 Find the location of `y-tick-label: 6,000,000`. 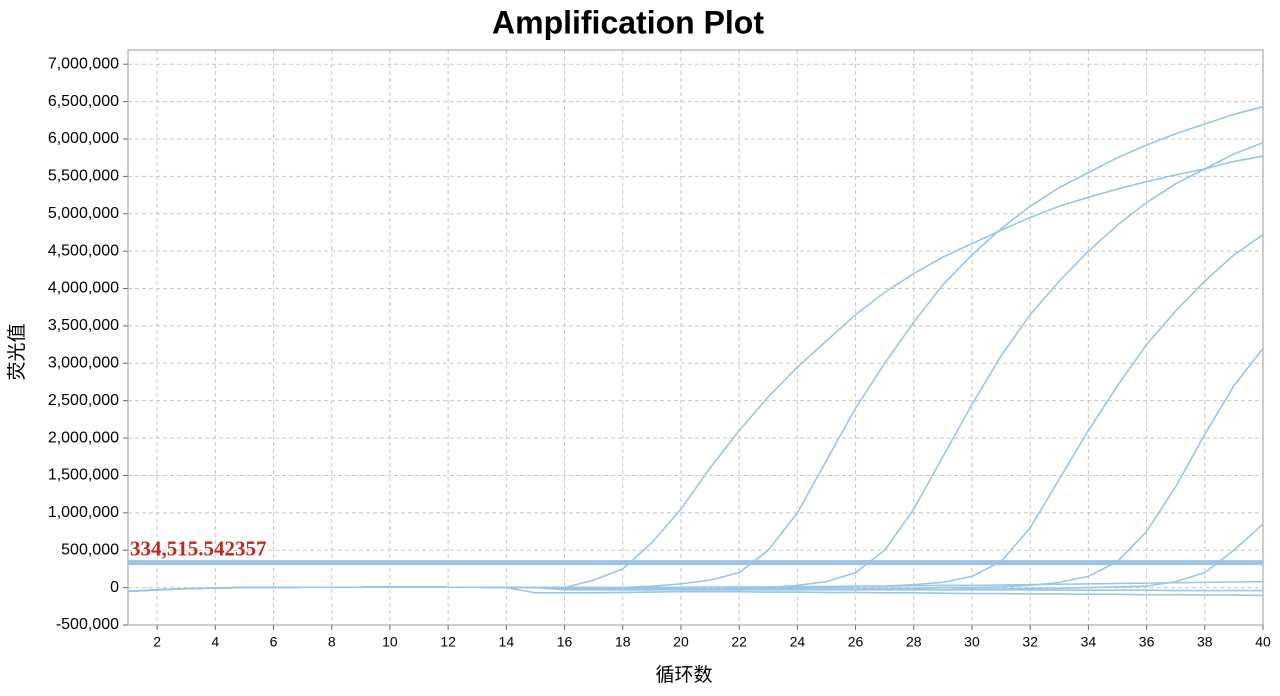

y-tick-label: 6,000,000 is located at coordinates (83, 138).